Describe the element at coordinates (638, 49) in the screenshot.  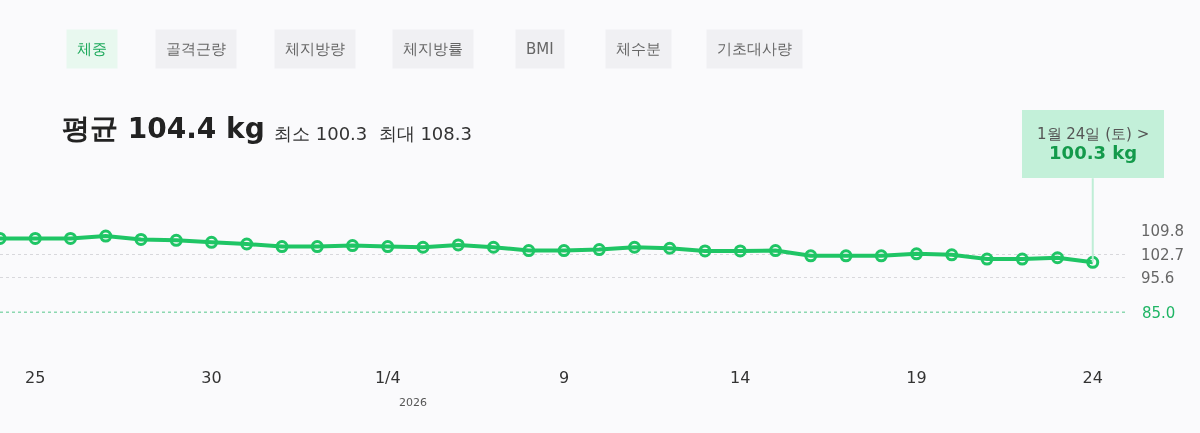
I see `text: 체수분` at that location.